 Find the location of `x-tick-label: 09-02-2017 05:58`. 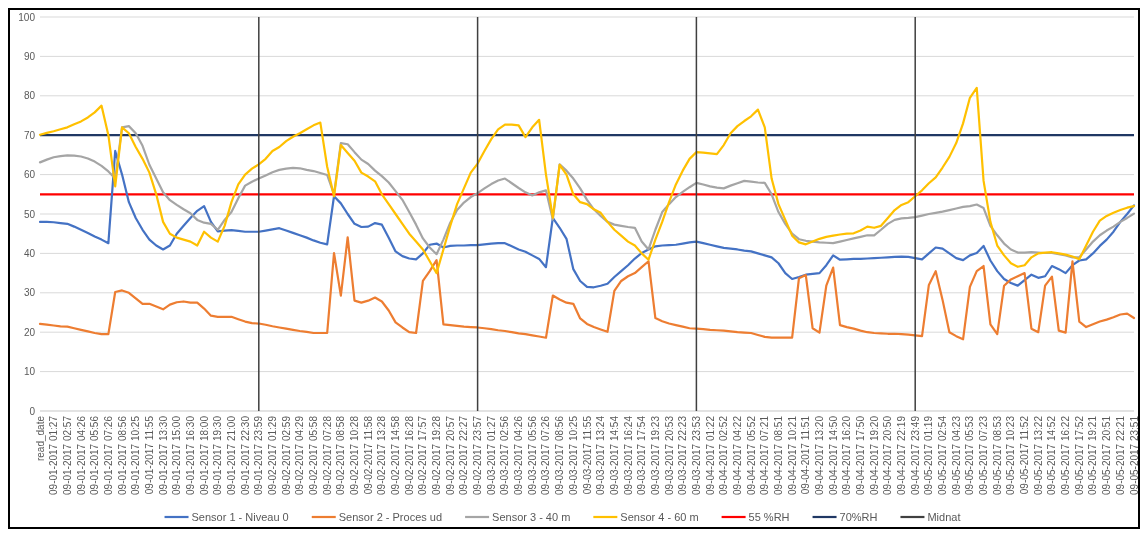

x-tick-label: 09-02-2017 05:58 is located at coordinates (313, 455).